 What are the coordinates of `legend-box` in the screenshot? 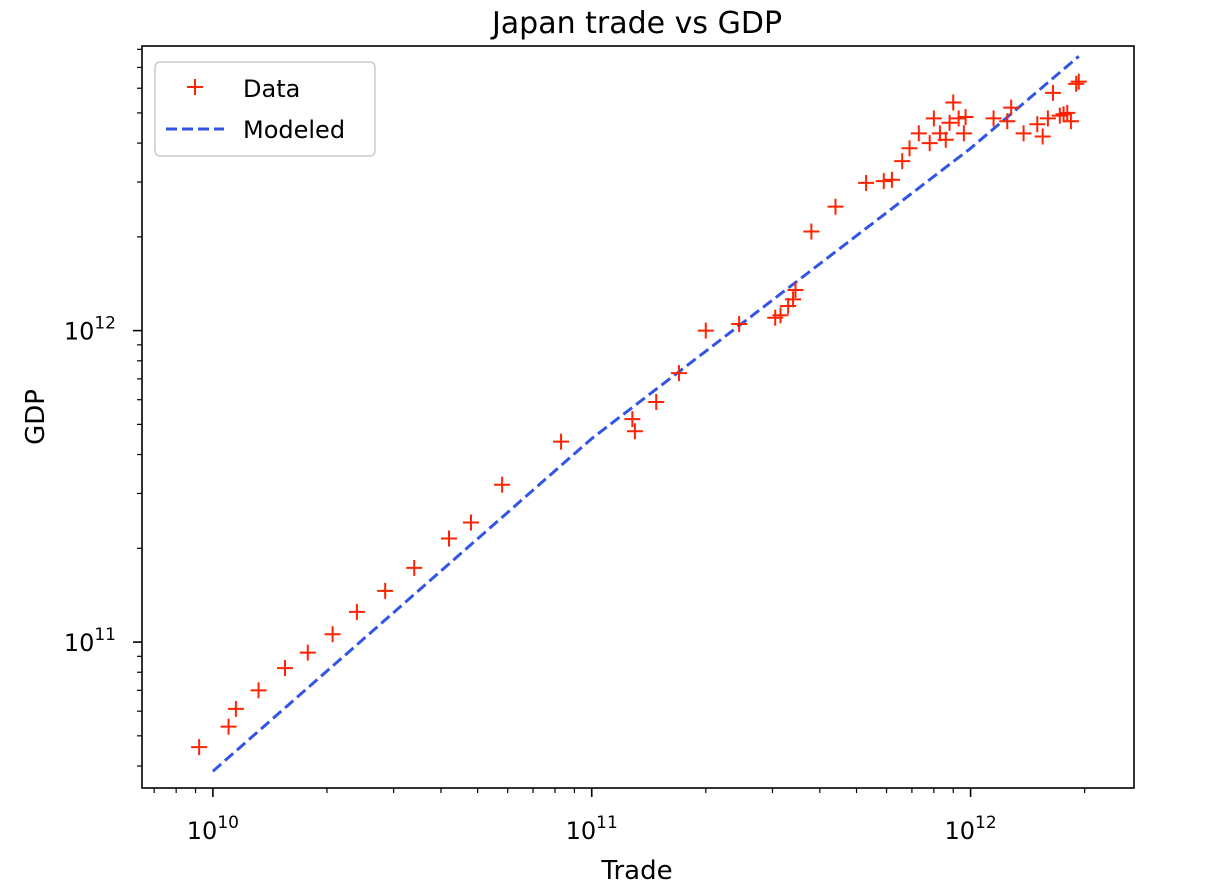 It's located at (265, 109).